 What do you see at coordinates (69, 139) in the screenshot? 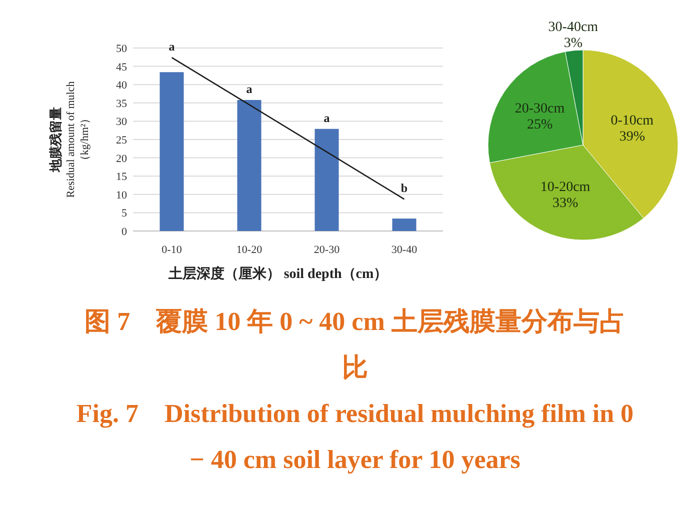
I see `y-axis-title: 地膜残留量 Residual amount of mulch （kg/hm²）` at bounding box center [69, 139].